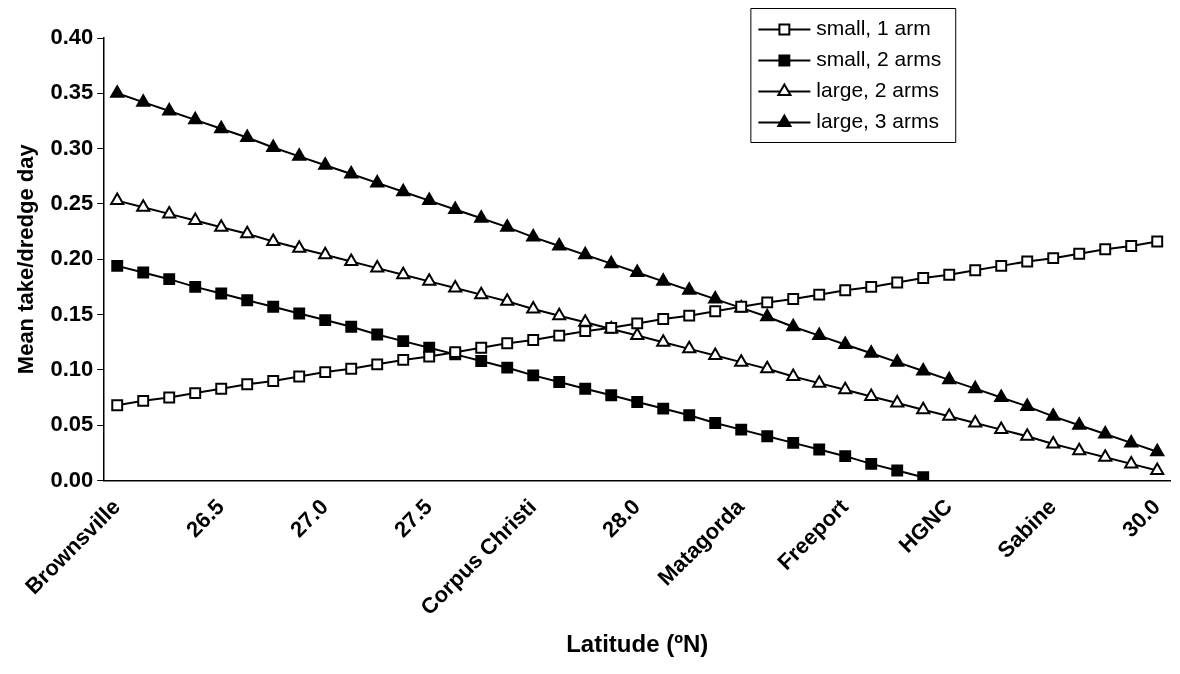  Describe the element at coordinates (879, 59) in the screenshot. I see `legend-label: small, 2 arms` at that location.